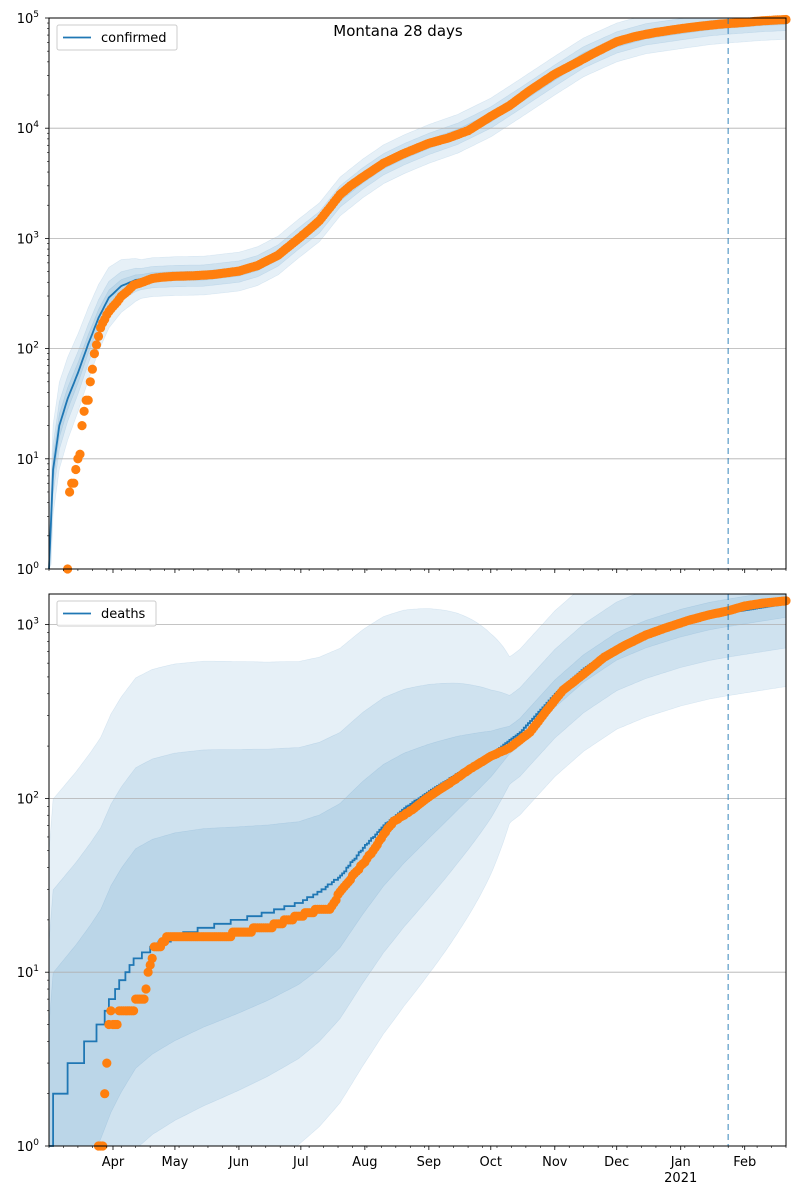  What do you see at coordinates (680, 1178) in the screenshot?
I see `year-label: 2021` at bounding box center [680, 1178].